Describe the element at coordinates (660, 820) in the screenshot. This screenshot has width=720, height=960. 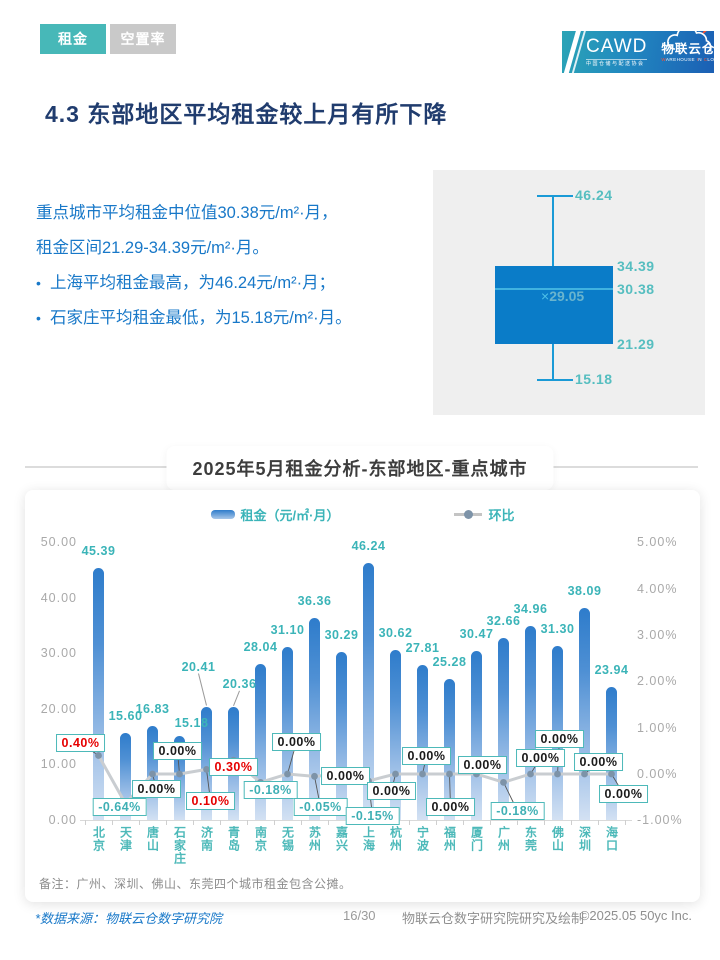
I see `right-axis-tick: -1.00%` at that location.